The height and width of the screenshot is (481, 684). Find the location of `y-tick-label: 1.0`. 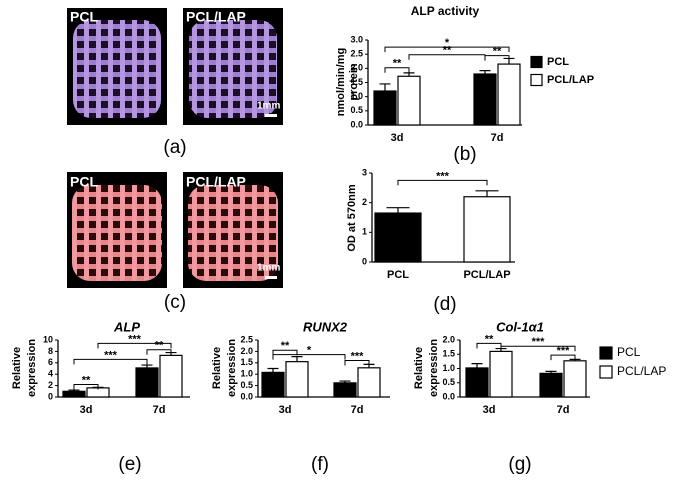

y-tick-label: 1.0 is located at coordinates (448, 368).